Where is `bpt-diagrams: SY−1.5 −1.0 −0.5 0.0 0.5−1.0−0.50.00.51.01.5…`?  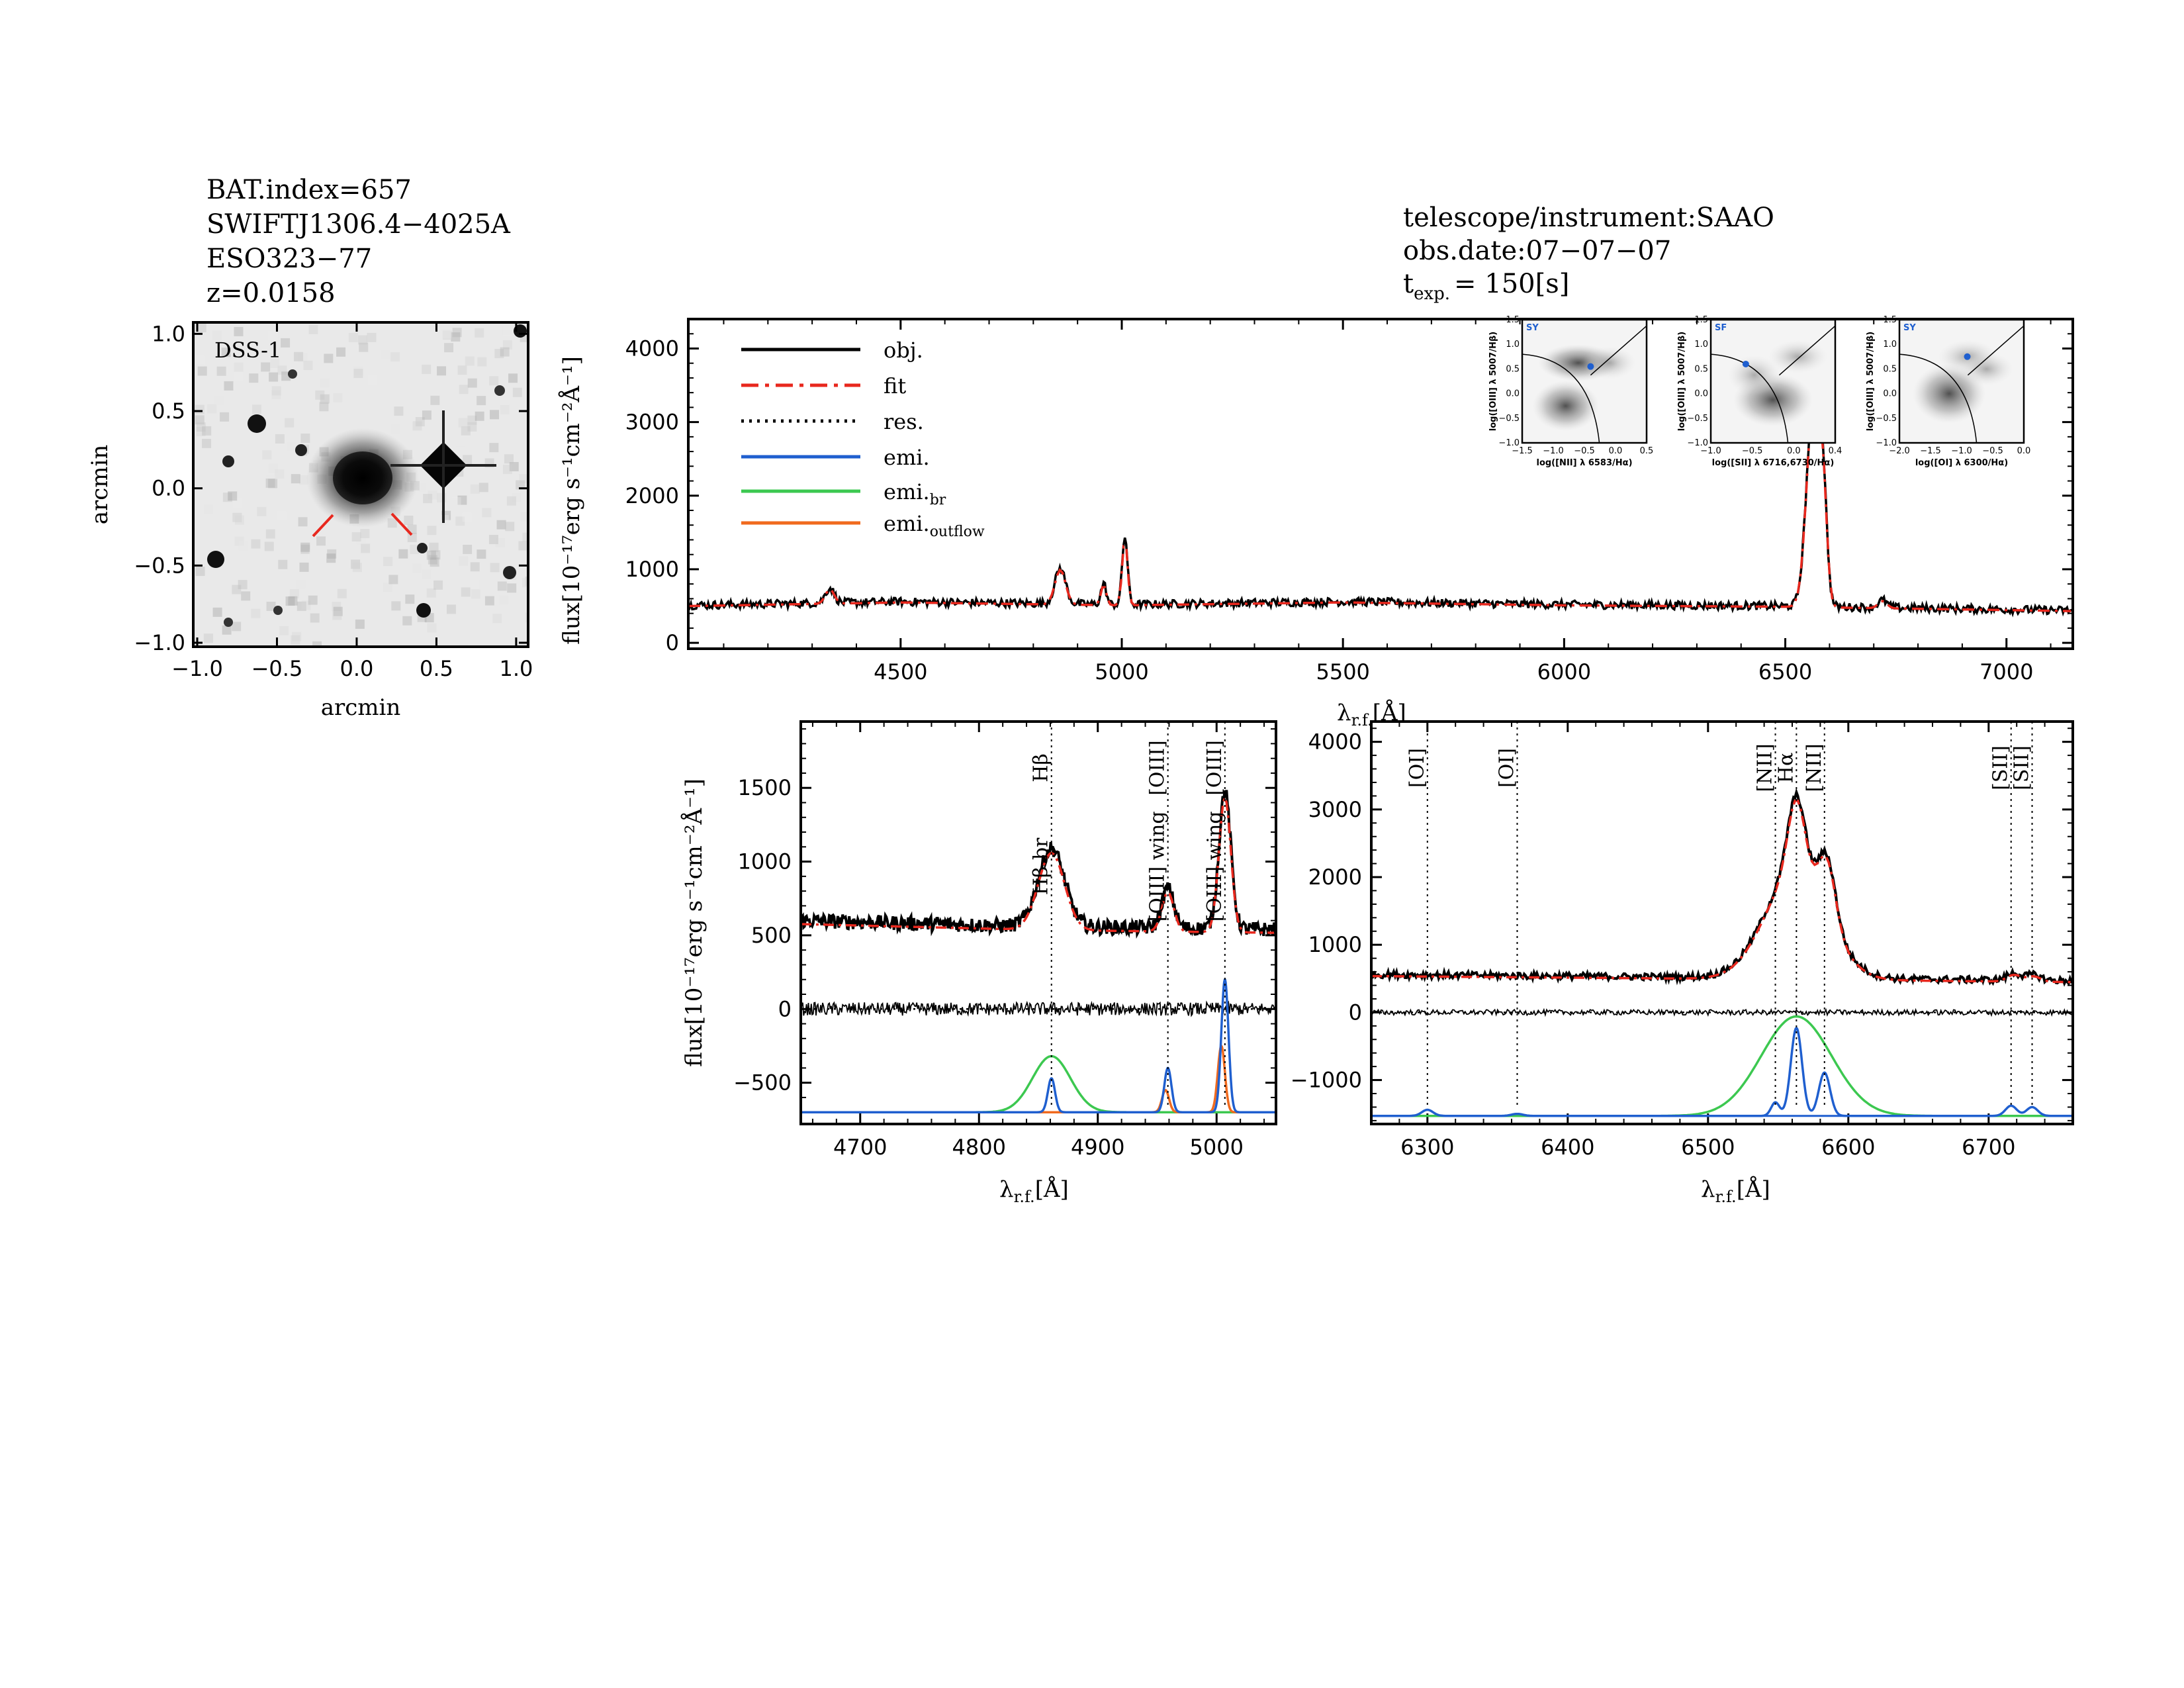
bpt-diagrams: SY−1.5 −1.0 −0.5 0.0 0.5−1.0−0.50.00.51.01.5… is located at coordinates (1759, 391).